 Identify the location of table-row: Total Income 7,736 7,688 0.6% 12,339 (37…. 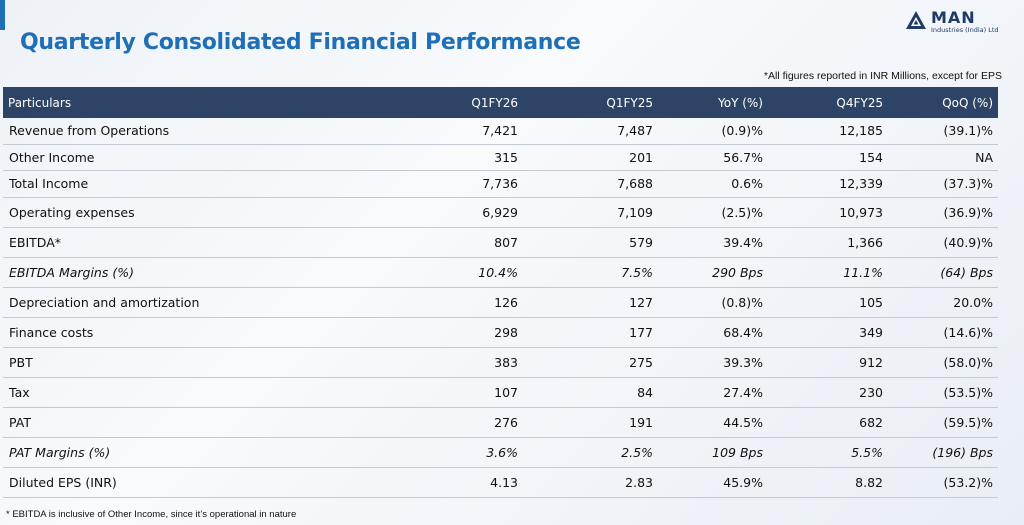
(500, 184).